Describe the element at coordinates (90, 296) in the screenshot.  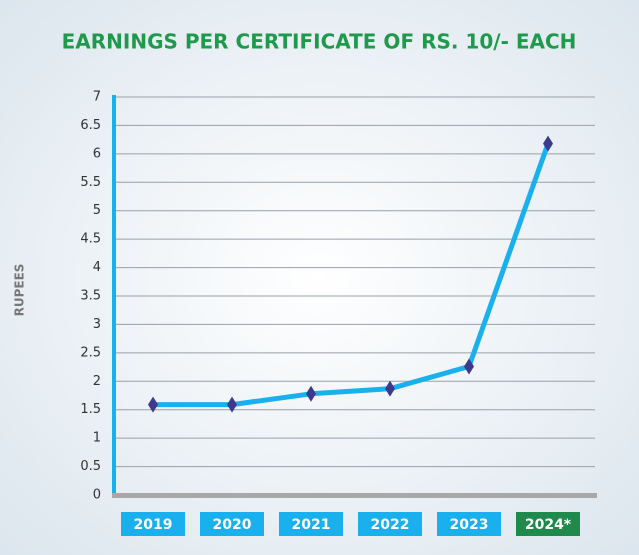
I see `y-tick-label: 3.5` at that location.